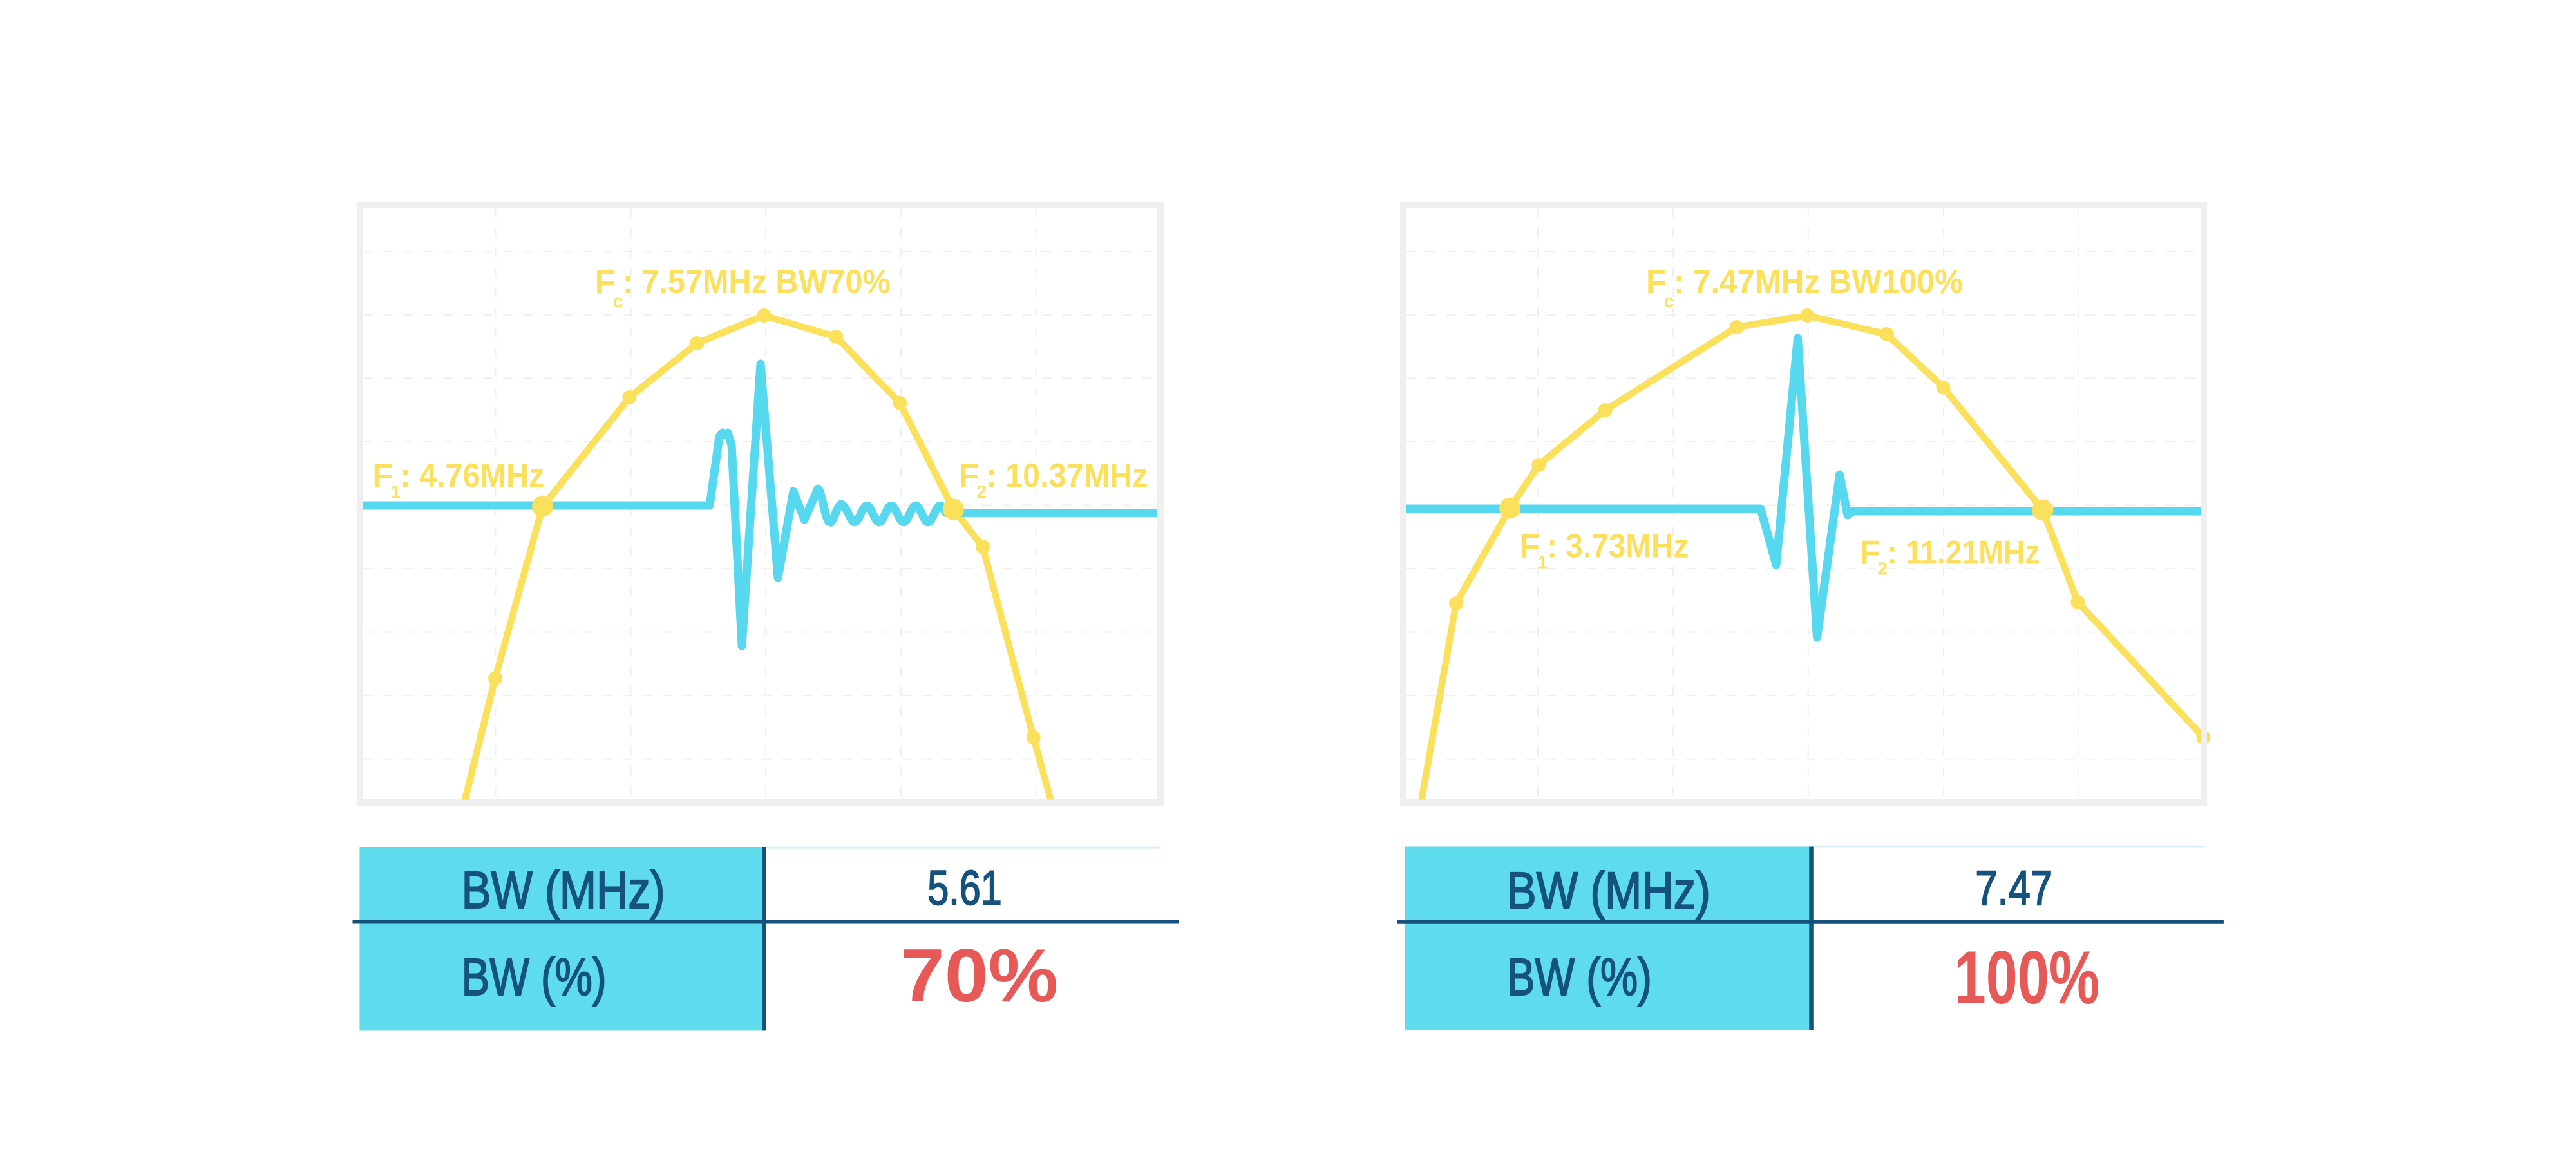 The width and height of the screenshot is (2576, 1154). I want to click on svg-text: 7.47, so click(2014, 889).